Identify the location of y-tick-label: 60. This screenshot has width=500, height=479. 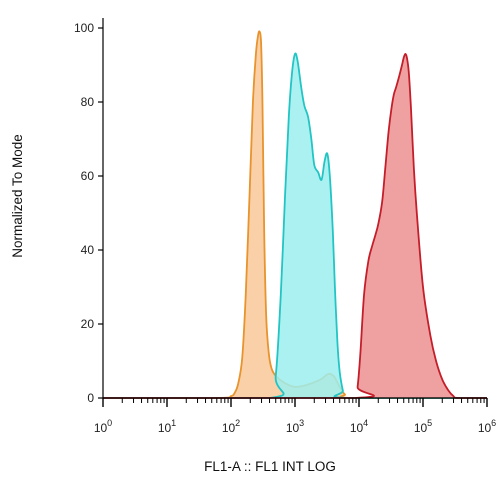
(88, 176).